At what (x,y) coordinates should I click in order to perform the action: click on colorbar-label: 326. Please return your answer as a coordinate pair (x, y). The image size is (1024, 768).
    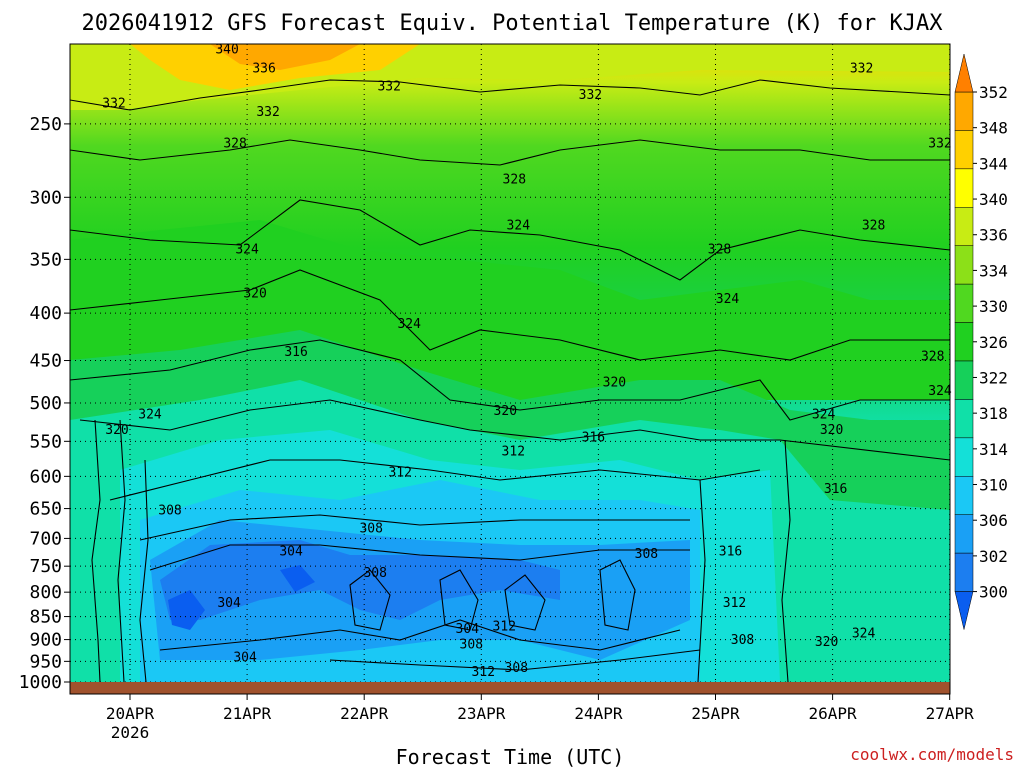
    Looking at the image, I should click on (993, 342).